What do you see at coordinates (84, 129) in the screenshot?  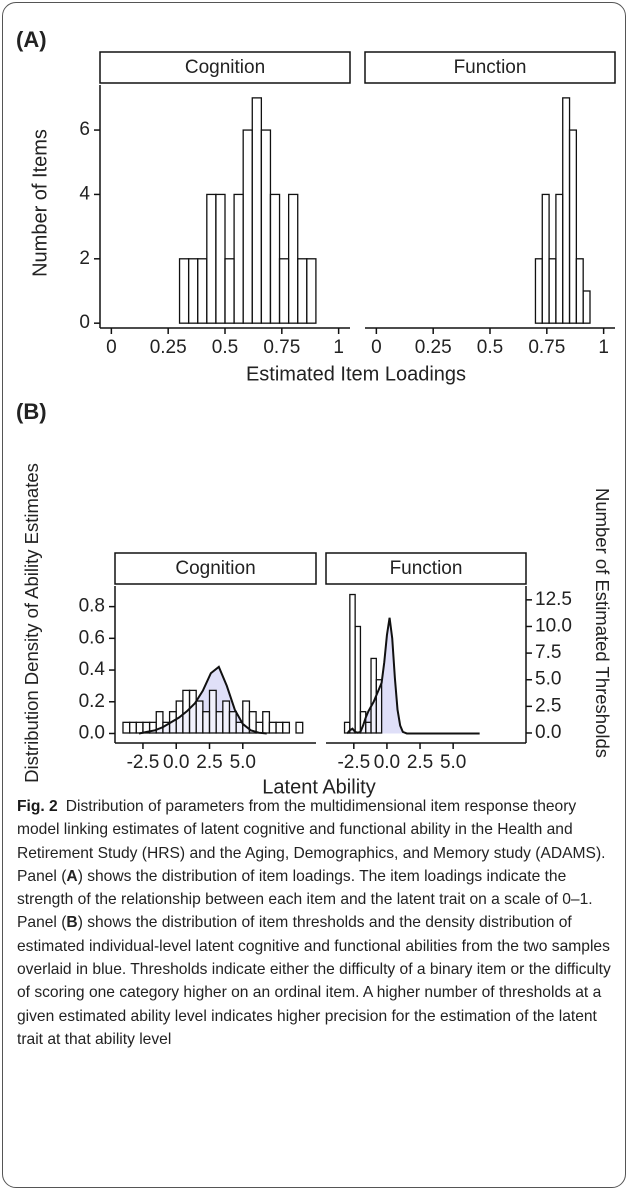 I see `y-tick-label: 6` at bounding box center [84, 129].